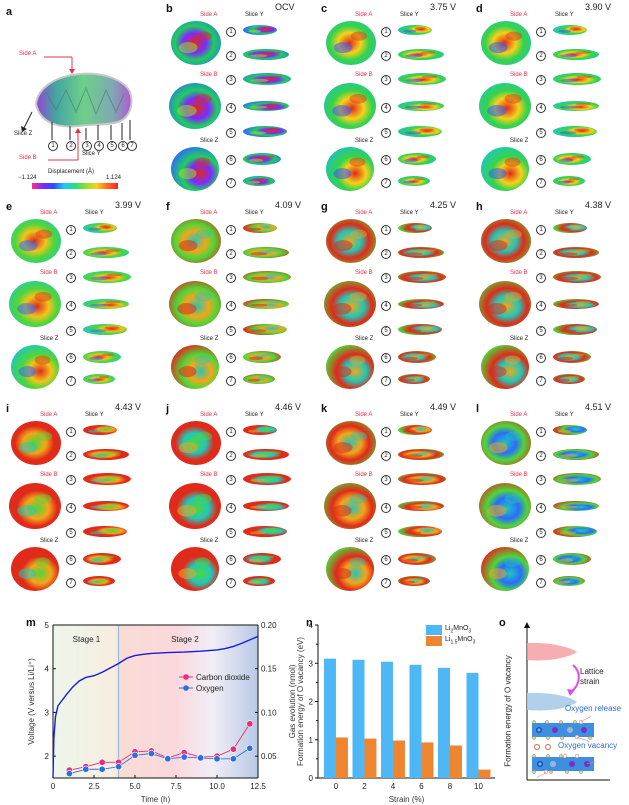  What do you see at coordinates (27, 178) in the screenshot?
I see `colorbar-min: −1.124` at bounding box center [27, 178].